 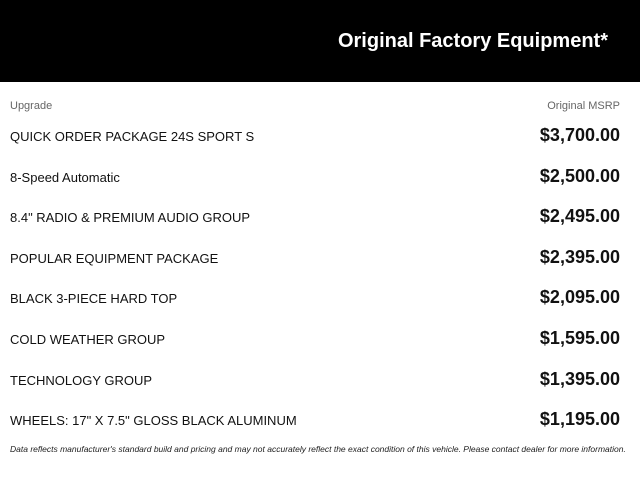 I want to click on upgrade-name: WHEELS: 17" X 7.5" GLOSS BLACK ALUMINUM, so click(x=153, y=421).